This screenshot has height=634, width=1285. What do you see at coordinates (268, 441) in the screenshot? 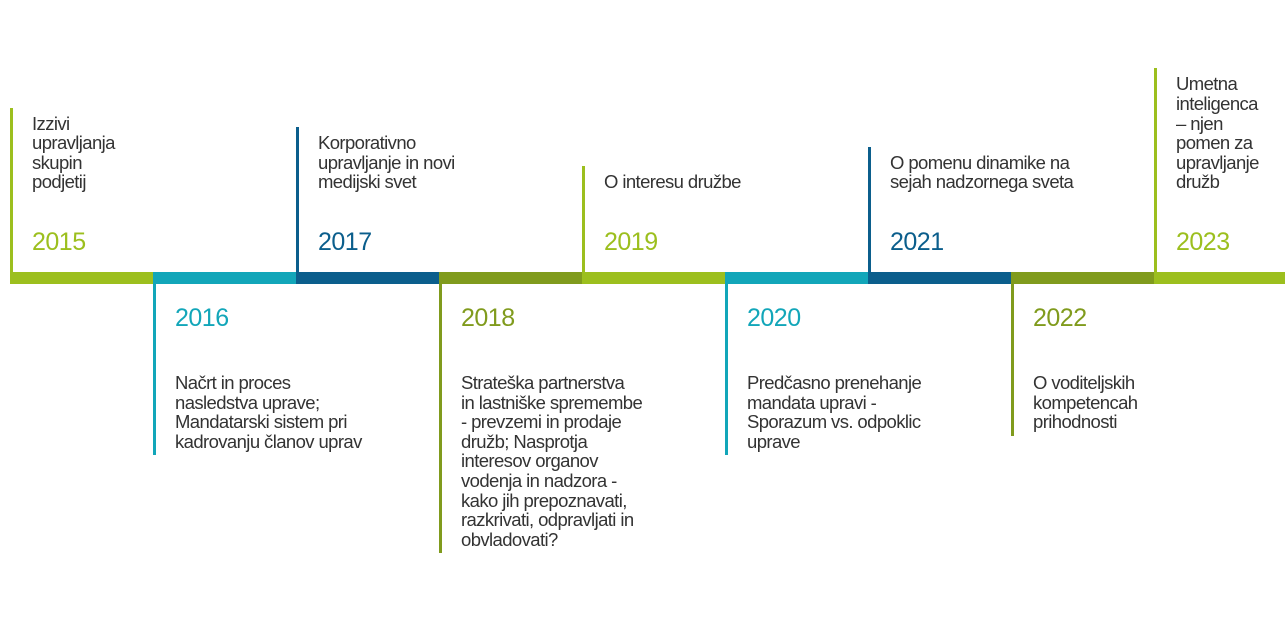
I see `item-text: kadrovanju članov uprav` at bounding box center [268, 441].